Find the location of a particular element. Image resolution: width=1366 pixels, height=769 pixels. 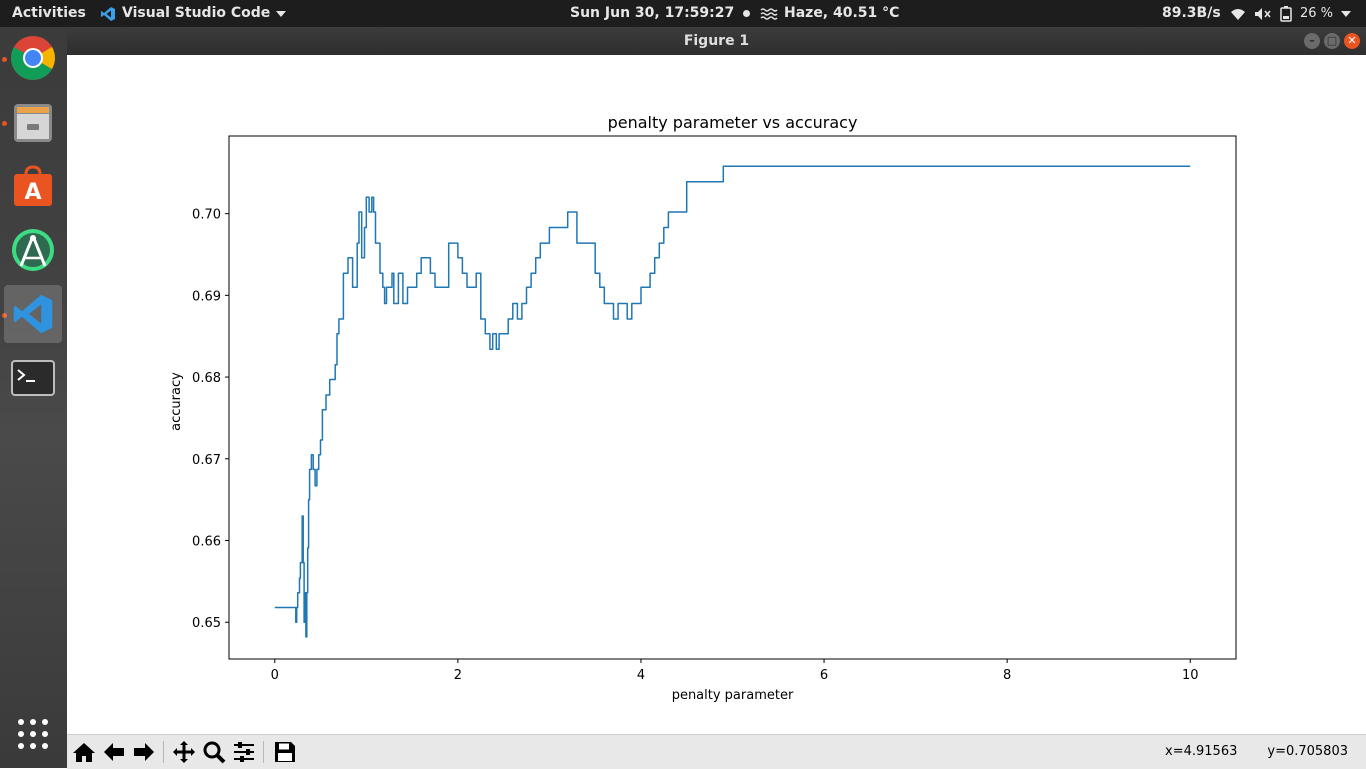

vscode-launcher-icon is located at coordinates (33, 314).